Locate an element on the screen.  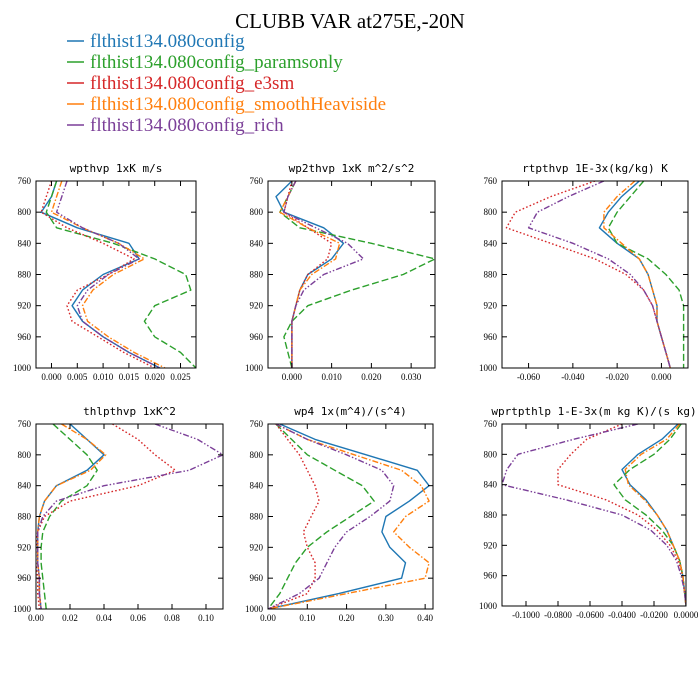
x-tick-label: 0.08 is located at coordinates (172, 618).